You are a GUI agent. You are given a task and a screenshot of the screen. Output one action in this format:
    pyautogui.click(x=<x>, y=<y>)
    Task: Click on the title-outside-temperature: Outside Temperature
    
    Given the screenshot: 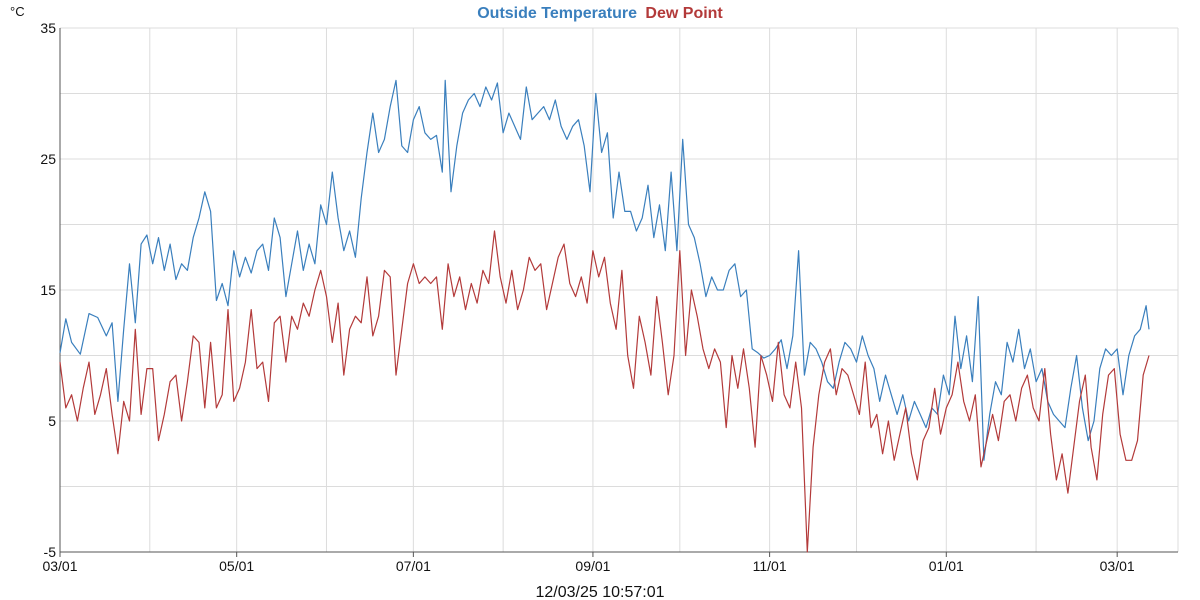 What is the action you would take?
    pyautogui.click(x=557, y=13)
    